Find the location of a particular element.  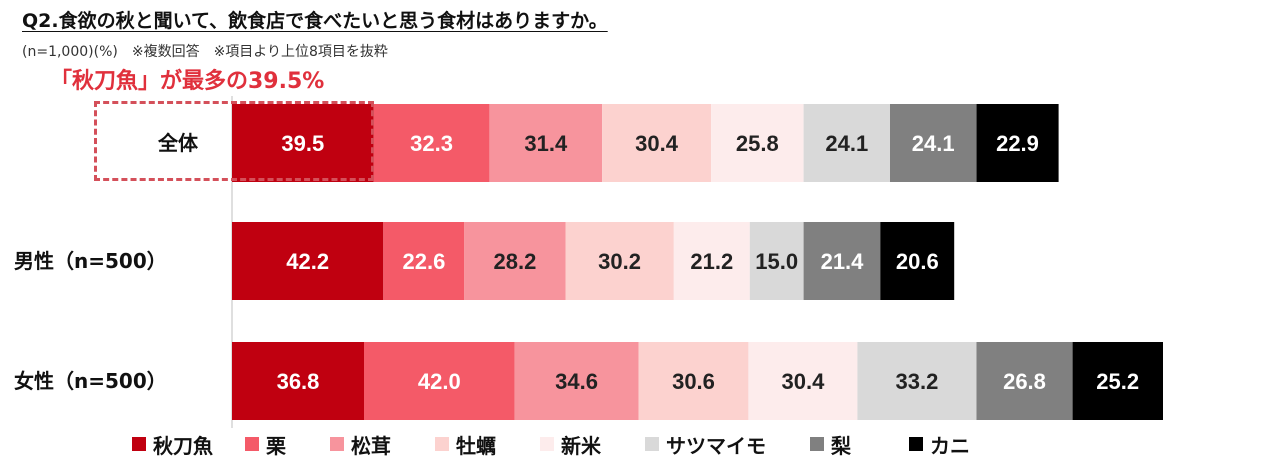

data-label: 31.4 is located at coordinates (546, 143).